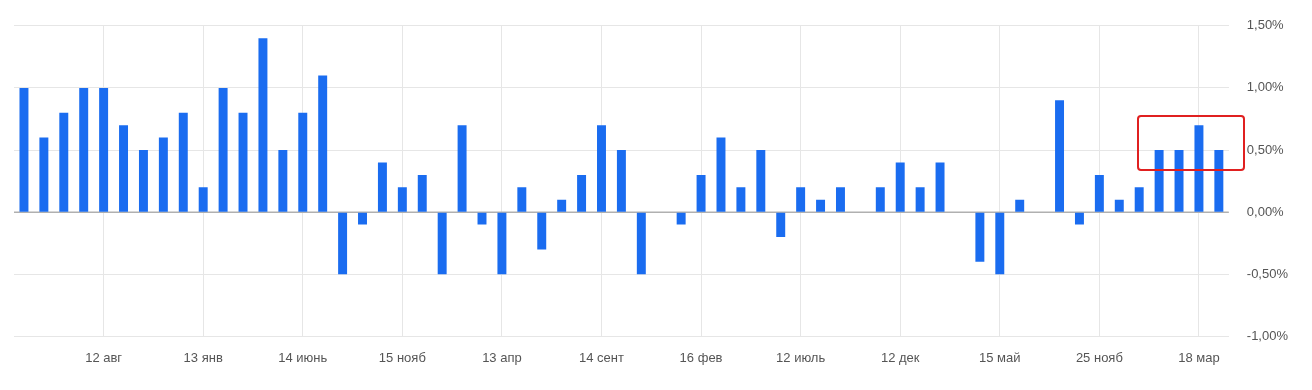 This screenshot has width=1312, height=390. What do you see at coordinates (601, 357) in the screenshot?
I see `x-tick-label: 14 сент` at bounding box center [601, 357].